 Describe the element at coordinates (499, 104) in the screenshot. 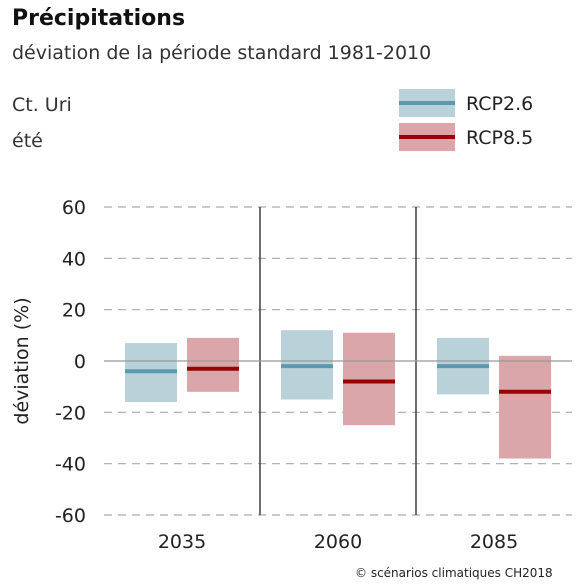

I see `legend-label: RCP2.6` at that location.